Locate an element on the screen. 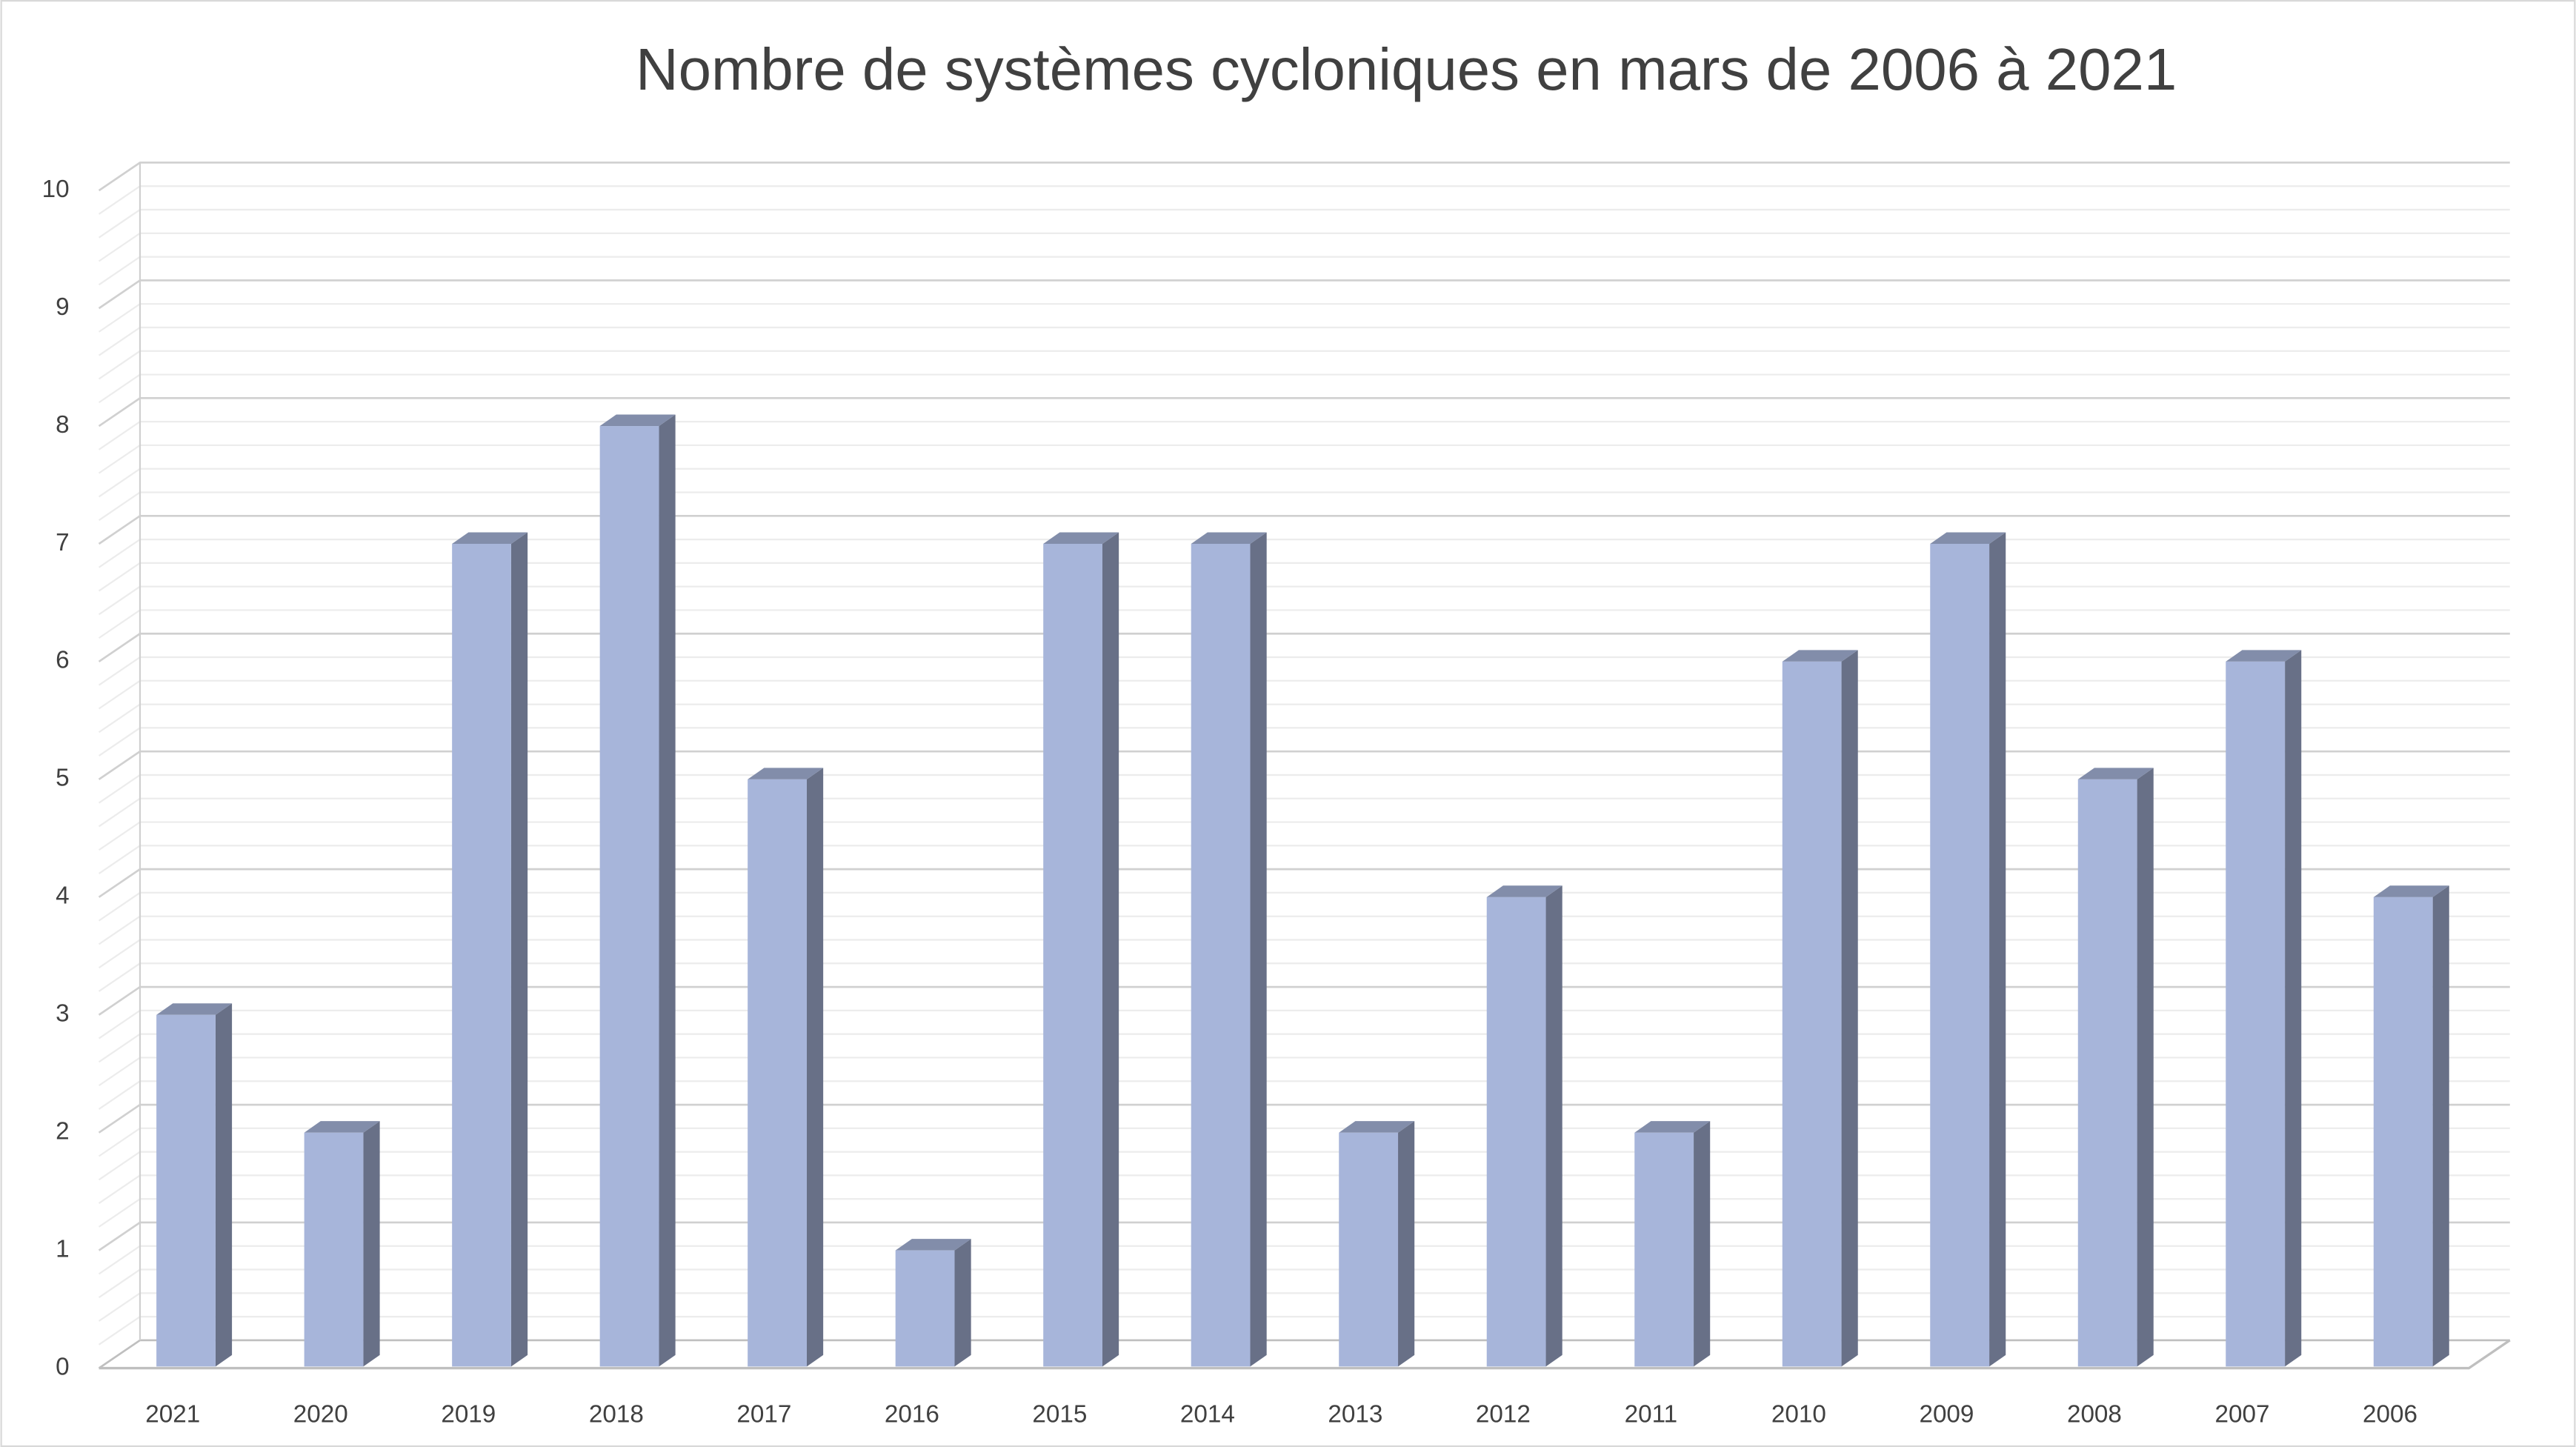 This screenshot has width=2576, height=1447. x-tick-label: 2016 is located at coordinates (912, 1414).